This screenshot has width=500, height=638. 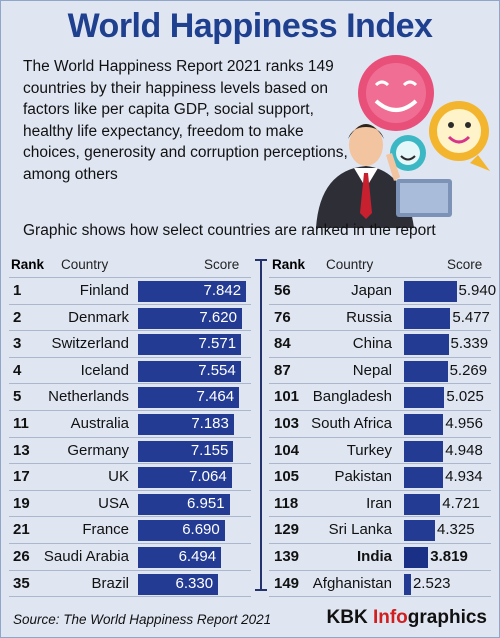 What do you see at coordinates (142, 619) in the screenshot?
I see `source-note: Source: The World Happiness Report 2021` at bounding box center [142, 619].